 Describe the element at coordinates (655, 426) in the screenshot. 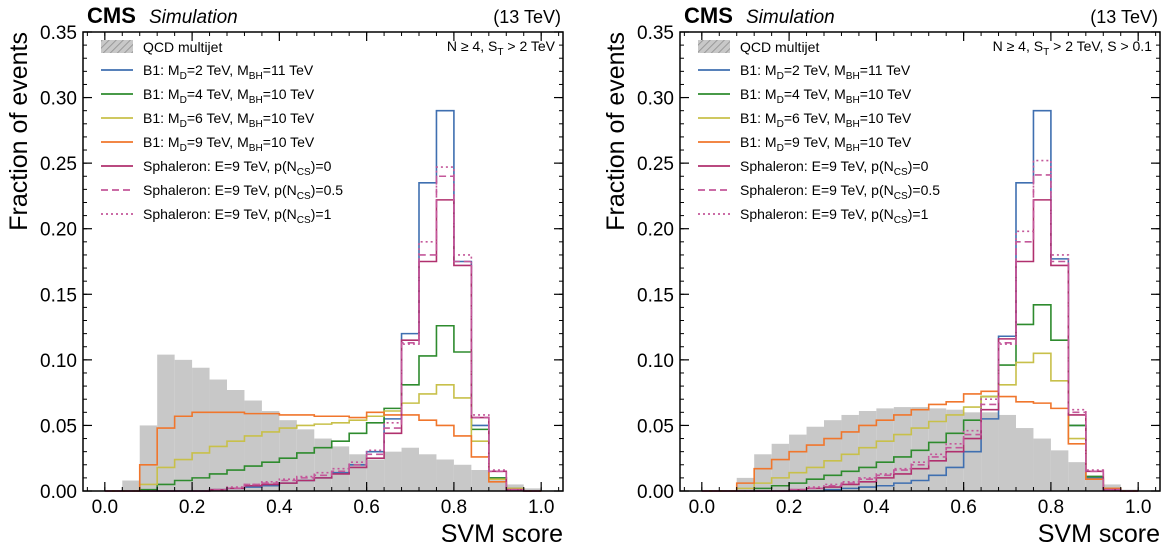

I see `y-tick-label: 0.05` at that location.